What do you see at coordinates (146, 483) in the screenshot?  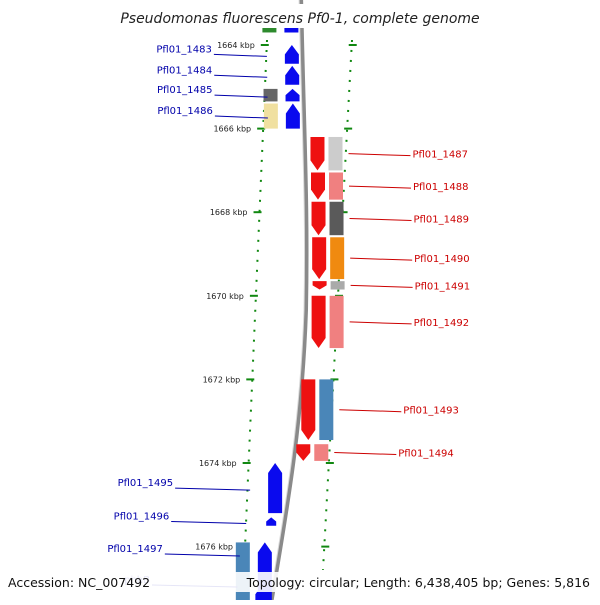 I see `gene-label: Pfl01_1495` at bounding box center [146, 483].